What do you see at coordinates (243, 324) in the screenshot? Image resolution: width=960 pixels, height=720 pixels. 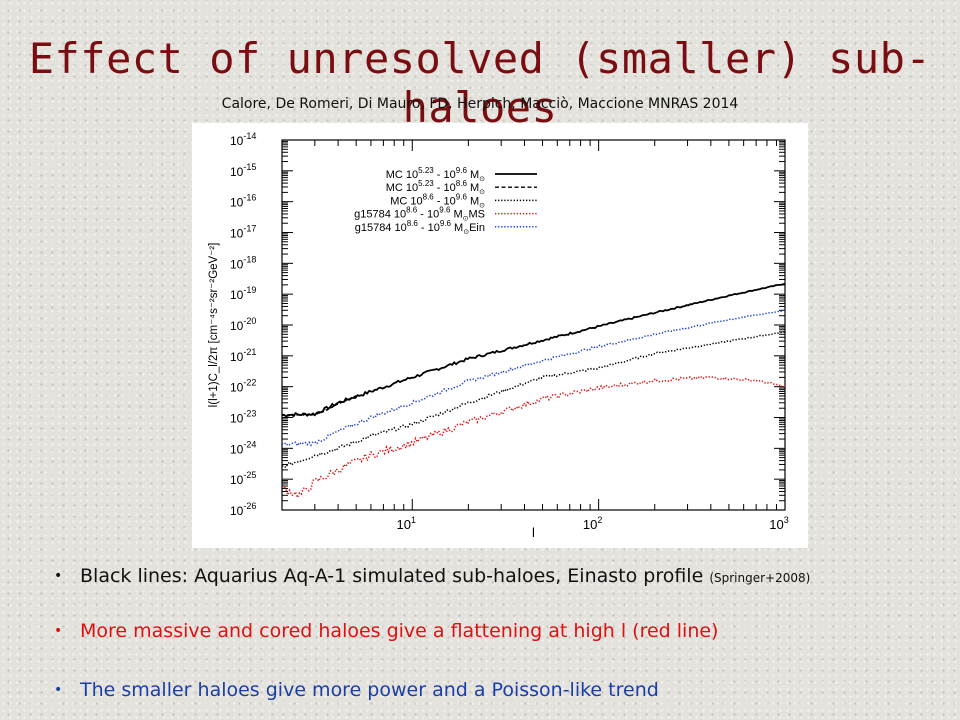 I see `y-tick-label: 10-20` at bounding box center [243, 324].